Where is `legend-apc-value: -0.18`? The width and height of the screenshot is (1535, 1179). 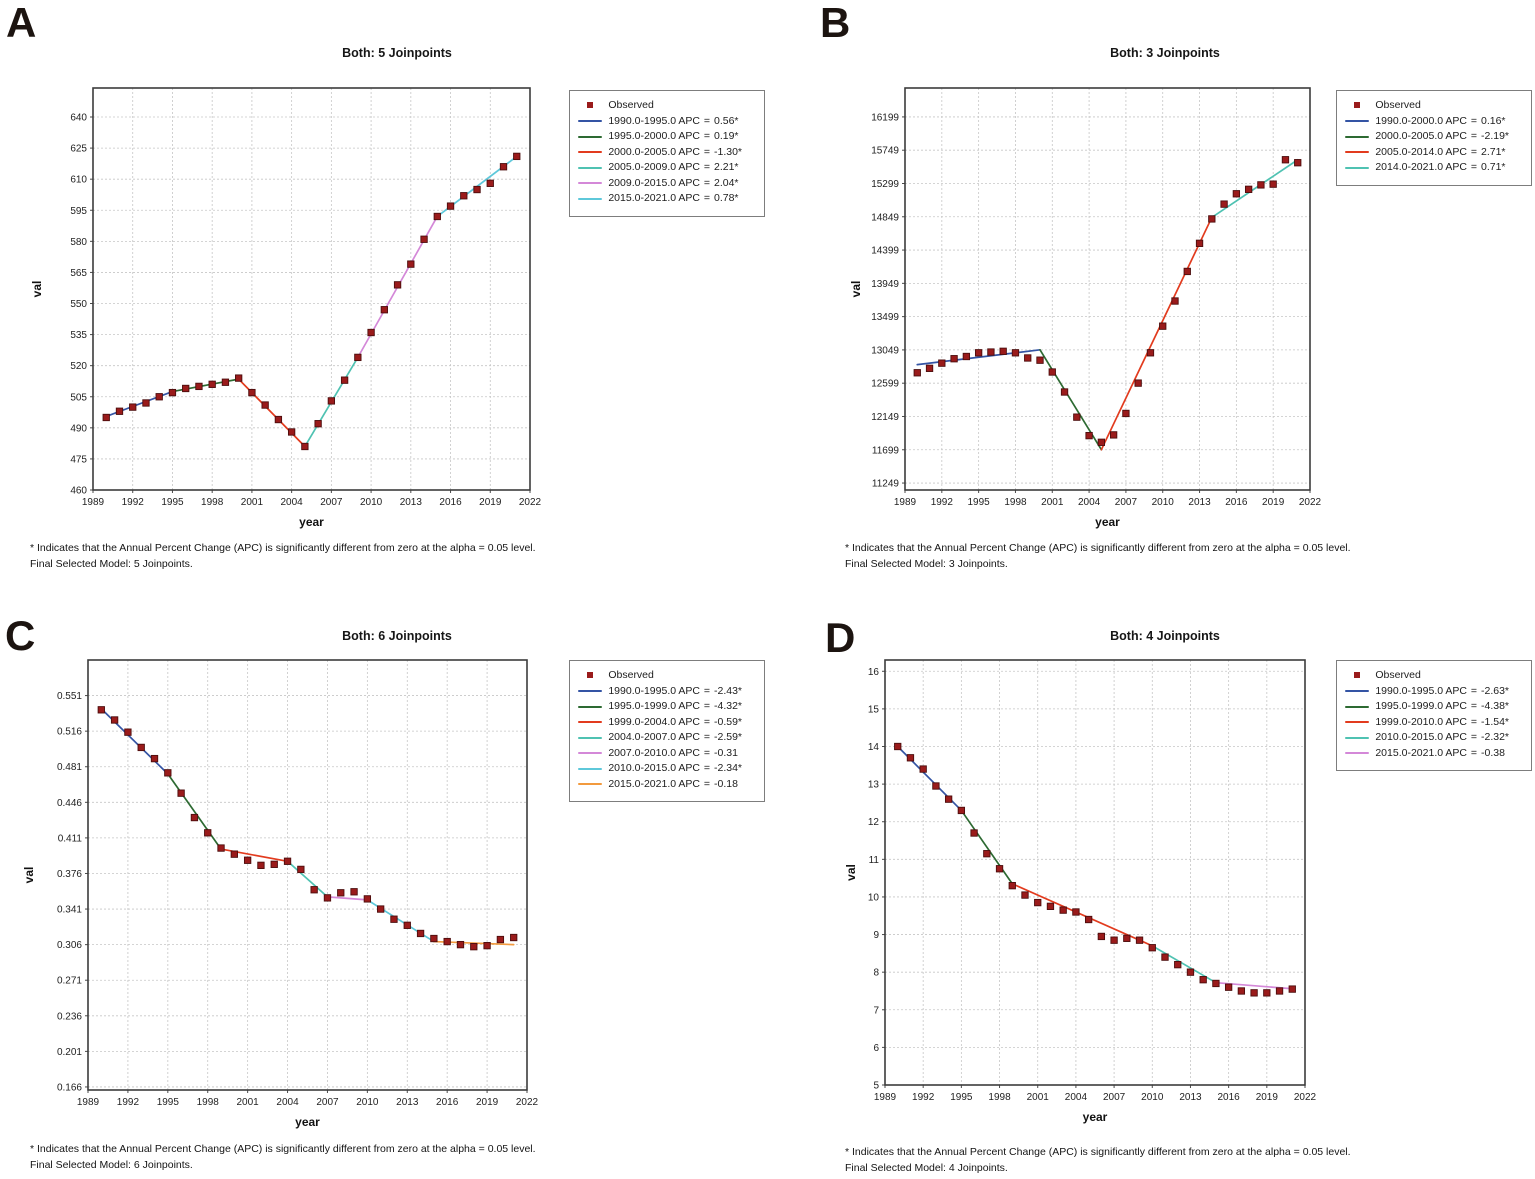
legend-apc-value: -0.18 is located at coordinates (726, 783).